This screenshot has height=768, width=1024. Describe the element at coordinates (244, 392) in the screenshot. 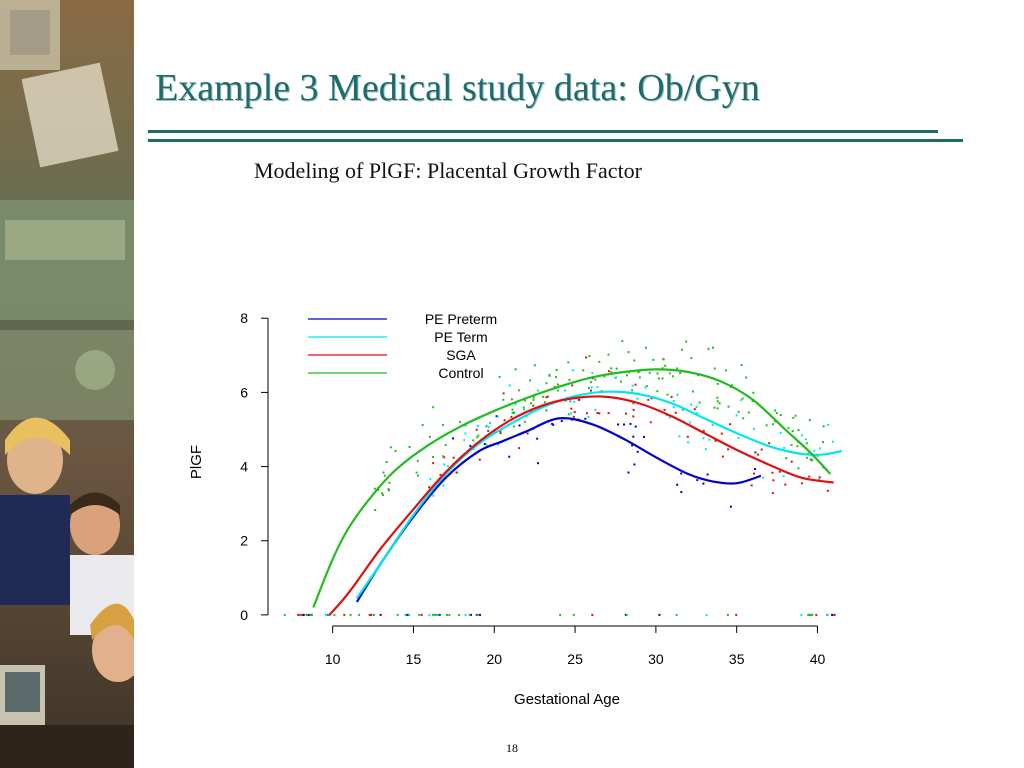

I see `y-tick-label: 6` at that location.